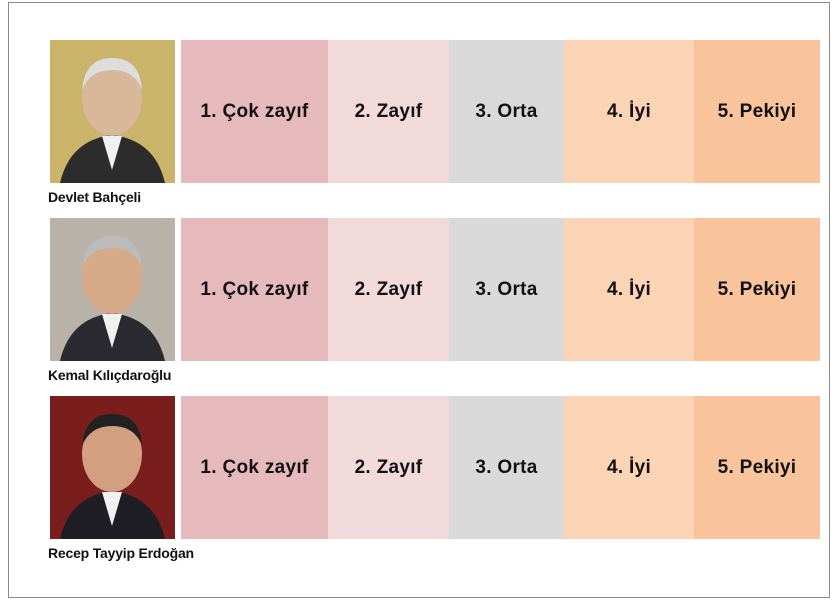 The height and width of the screenshot is (603, 837). Describe the element at coordinates (110, 375) in the screenshot. I see `person-name: Kemal Kılıçdaroğlu` at that location.